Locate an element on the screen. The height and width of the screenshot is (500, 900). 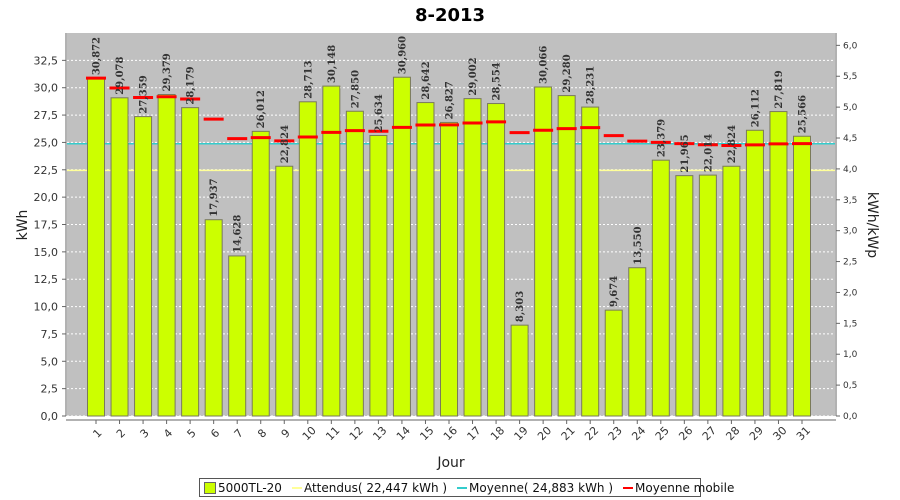
y2-tick-label: 3,5 is located at coordinates (850, 201).